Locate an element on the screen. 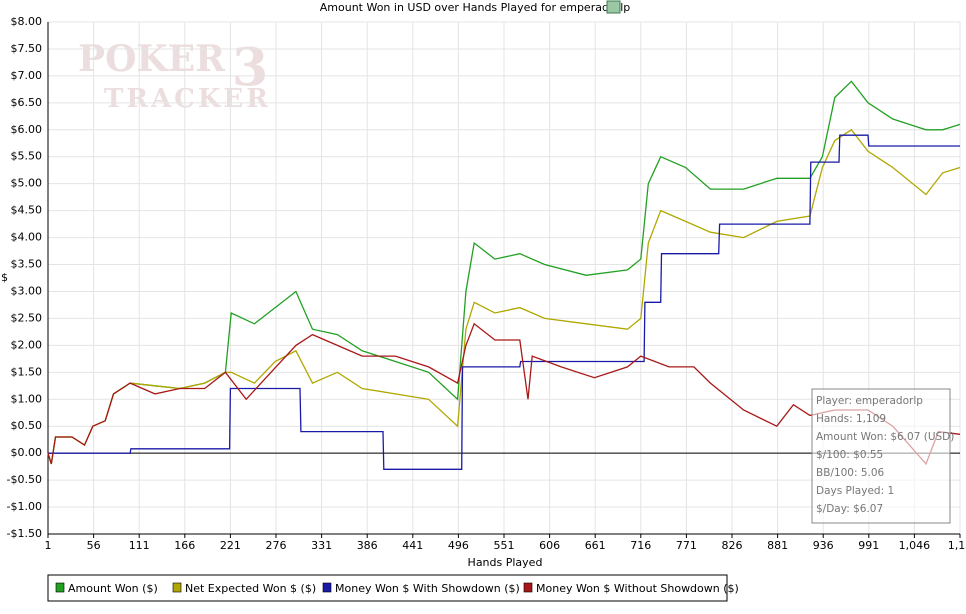 This screenshot has height=614, width=966. x-tick-label: 221 is located at coordinates (230, 545).